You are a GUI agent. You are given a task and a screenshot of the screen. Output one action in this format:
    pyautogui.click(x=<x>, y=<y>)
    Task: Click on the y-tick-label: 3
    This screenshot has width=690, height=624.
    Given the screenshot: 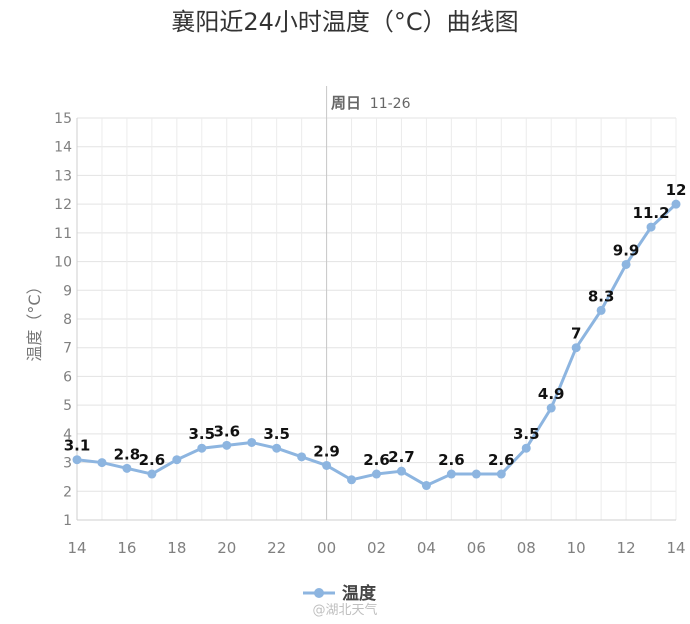 What is the action you would take?
    pyautogui.click(x=67, y=464)
    